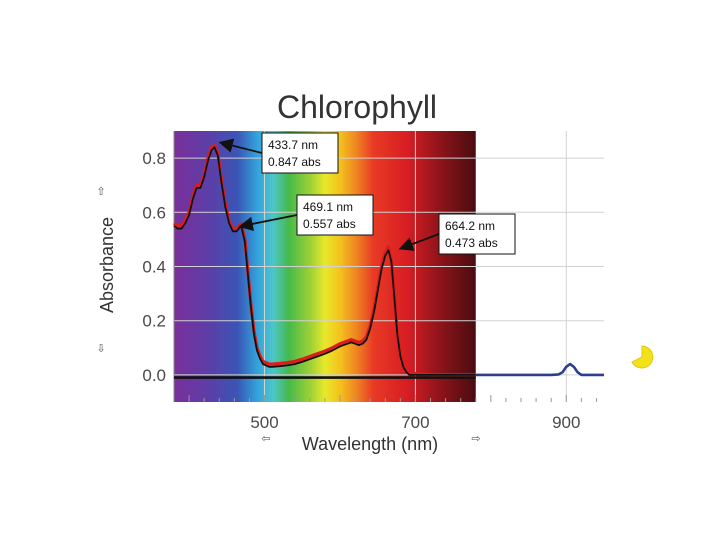  Describe the element at coordinates (357, 107) in the screenshot. I see `chart-title: Chlorophyll` at that location.